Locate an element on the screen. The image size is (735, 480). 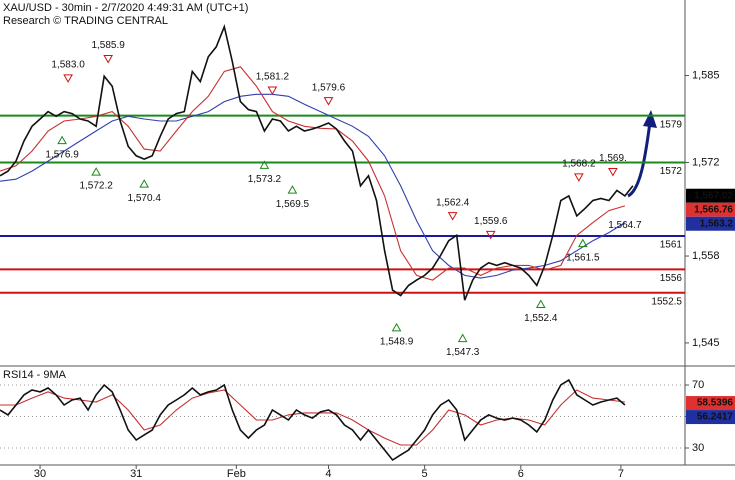
high-label: 1,559.6 is located at coordinates (491, 221).